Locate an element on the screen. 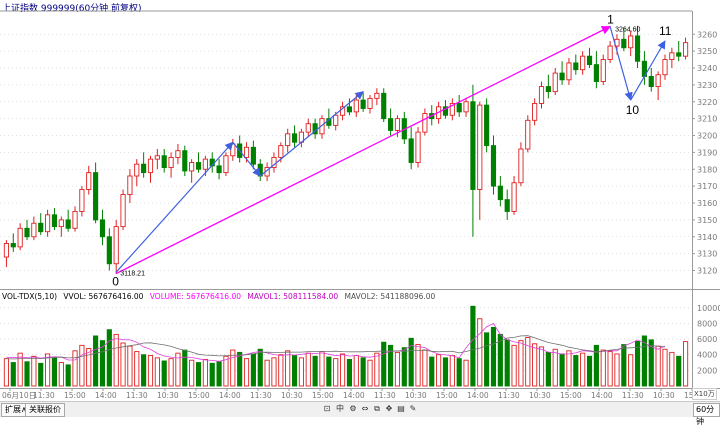 This screenshot has width=720, height=428. pan-icon: ✥ is located at coordinates (389, 408).